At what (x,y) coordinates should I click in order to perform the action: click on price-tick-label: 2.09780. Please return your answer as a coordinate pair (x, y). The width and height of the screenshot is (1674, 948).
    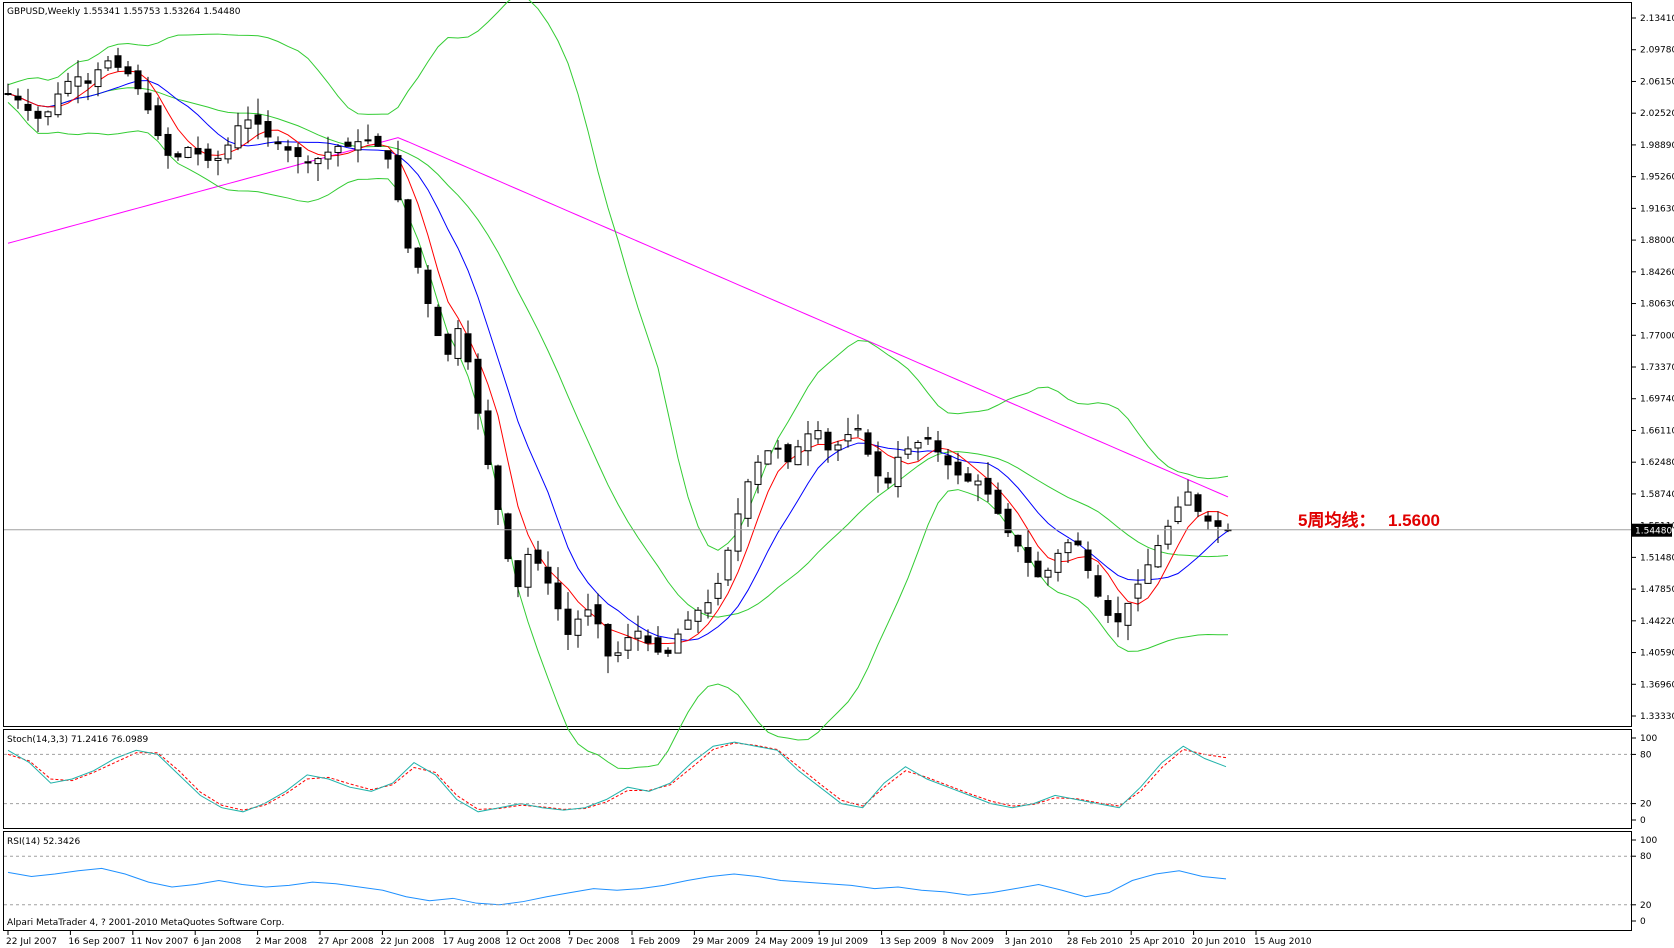
    Looking at the image, I should click on (1657, 51).